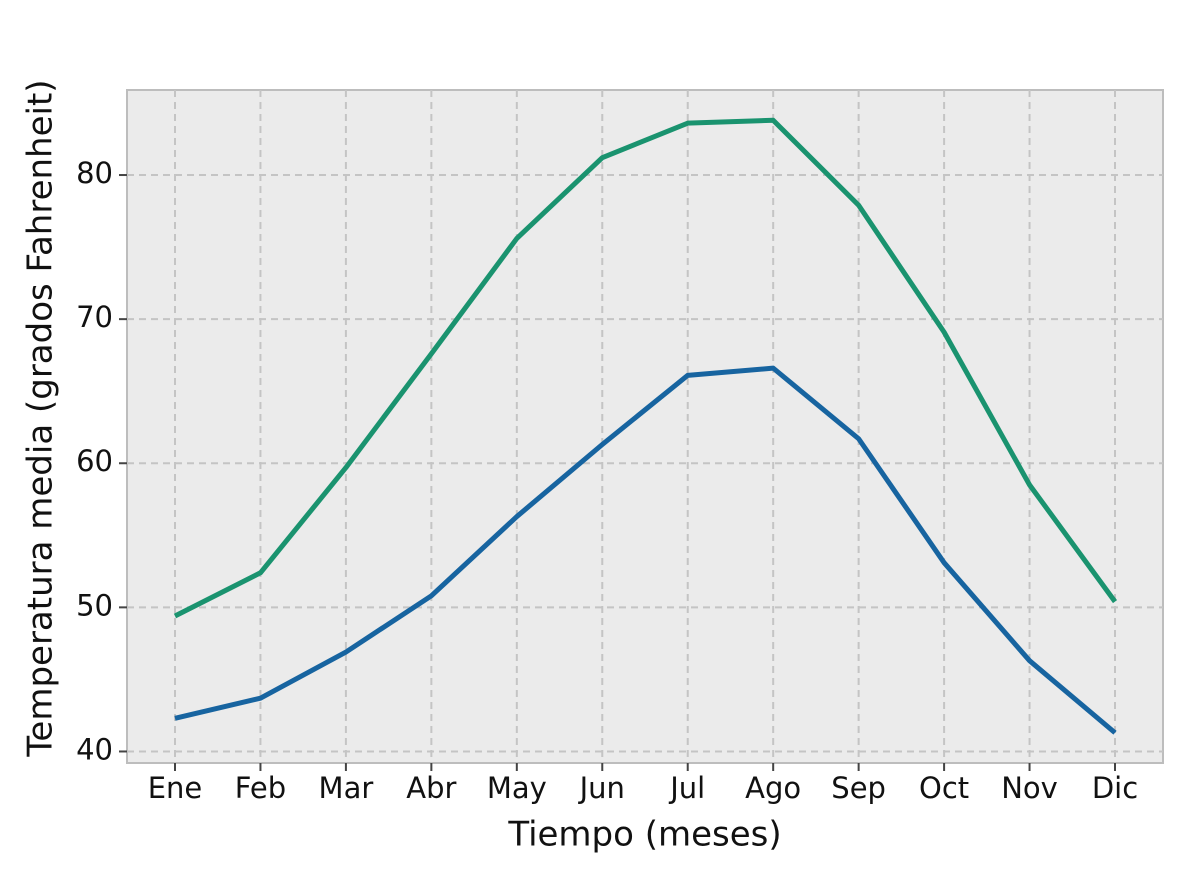 The image size is (1185, 880). What do you see at coordinates (944, 788) in the screenshot?
I see `x-tick-label: Oct` at bounding box center [944, 788].